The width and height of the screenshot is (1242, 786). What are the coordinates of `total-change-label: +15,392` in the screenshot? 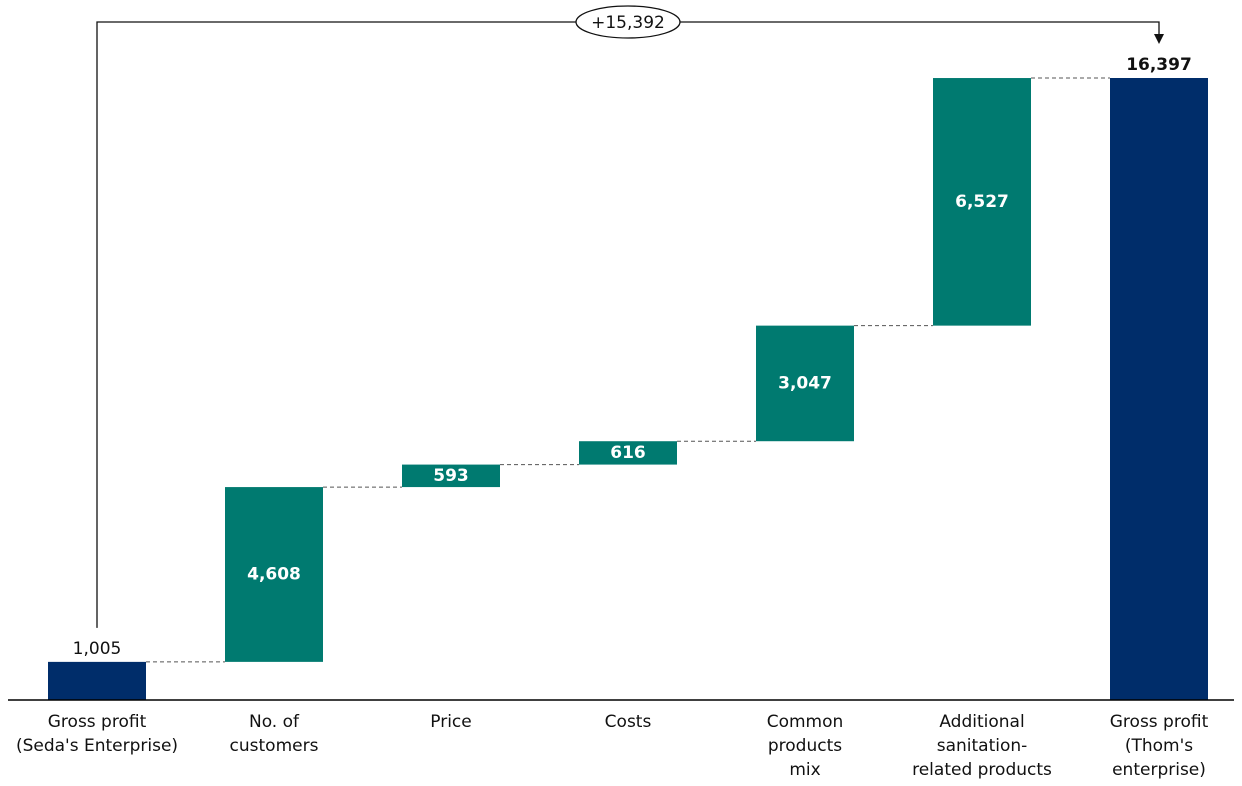 It's located at (628, 23).